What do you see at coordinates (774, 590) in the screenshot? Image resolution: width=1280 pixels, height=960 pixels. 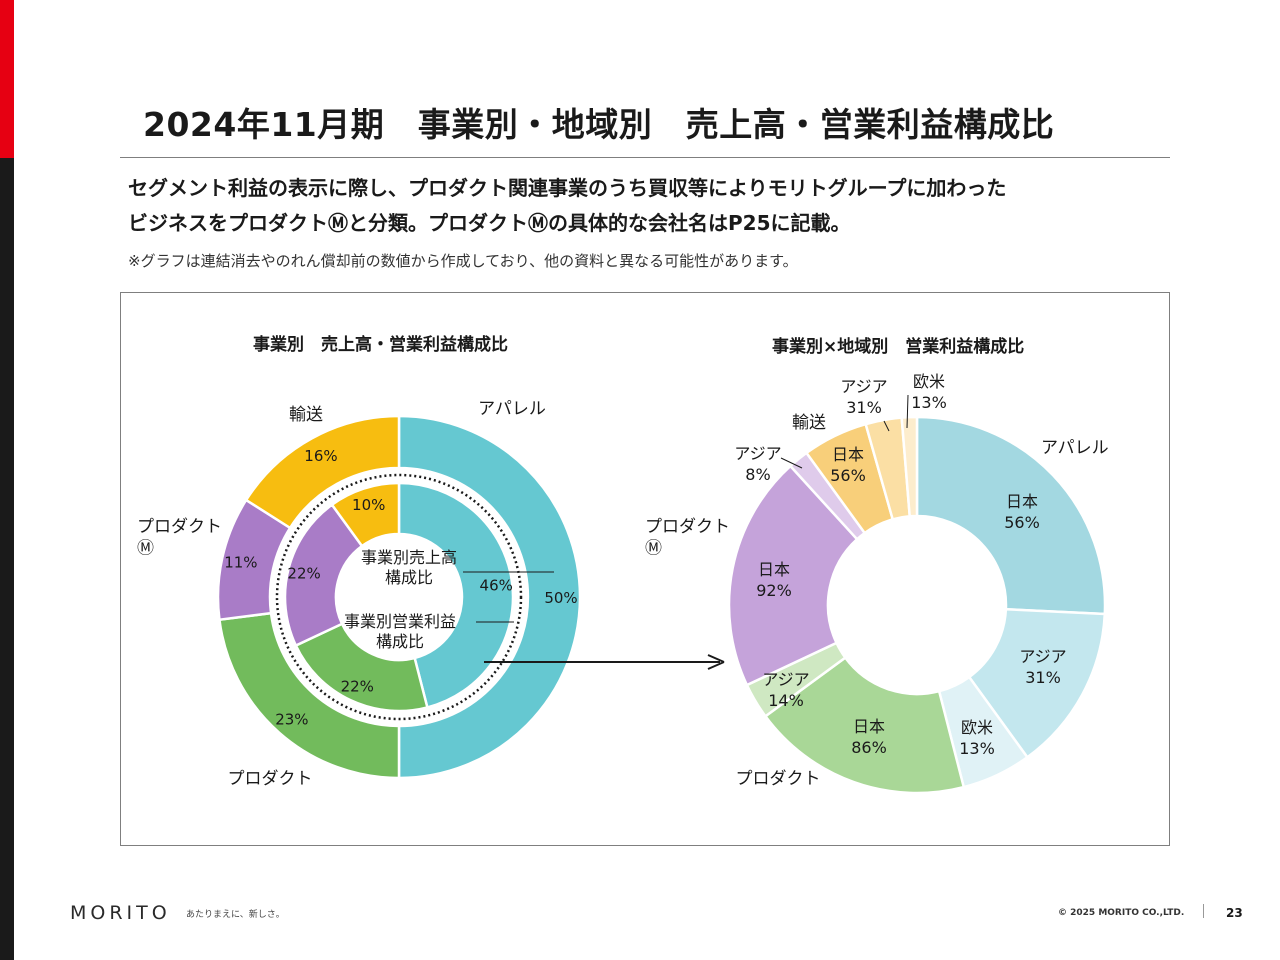 I see `donut-value-product-m-japan: 92%` at bounding box center [774, 590].